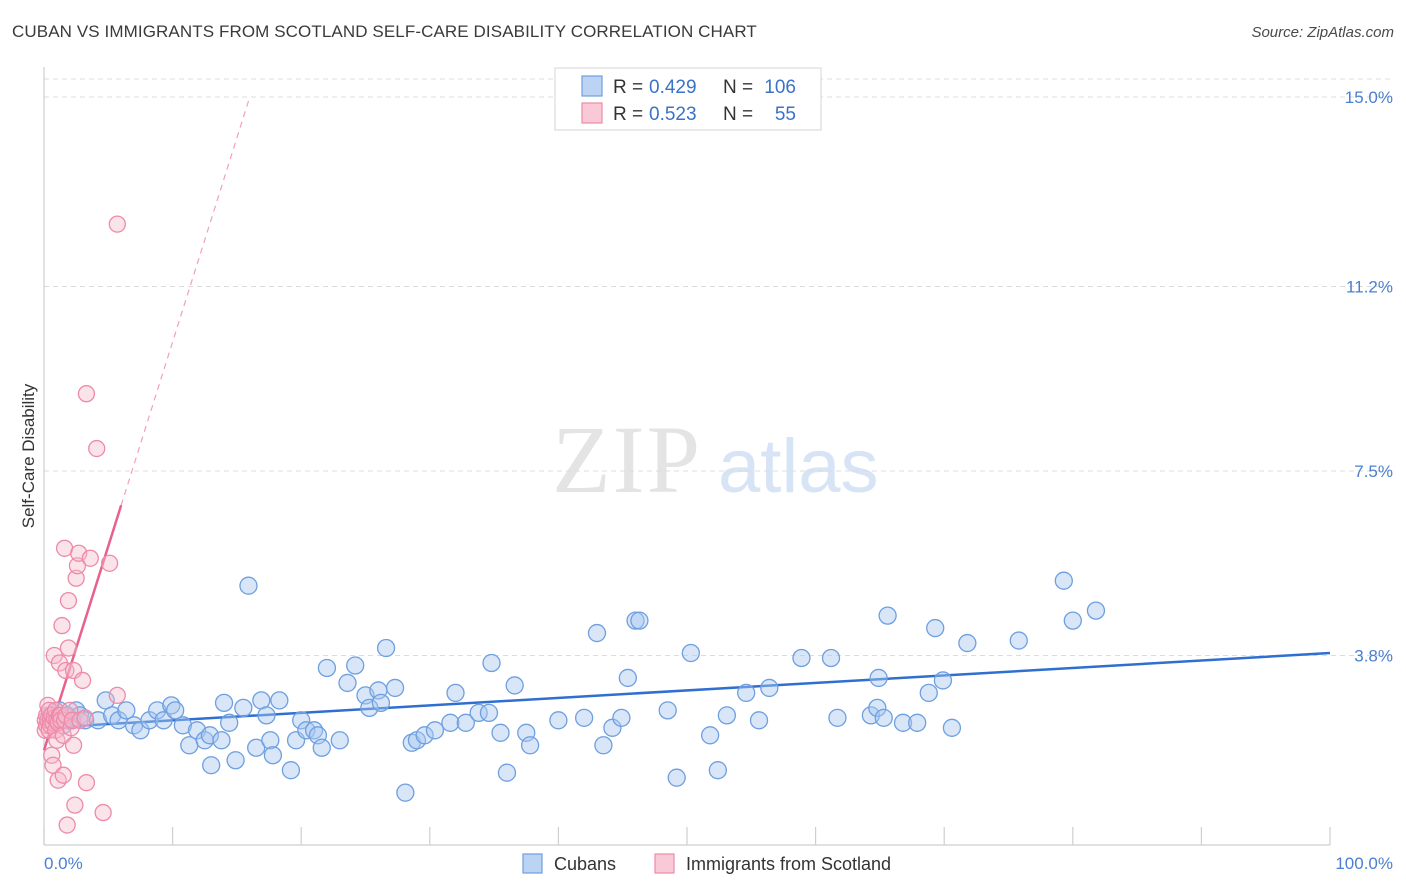 This screenshot has width=1406, height=892. What do you see at coordinates (630, 87) in the screenshot?
I see `legend-r-label-cubans: R =` at bounding box center [630, 87].